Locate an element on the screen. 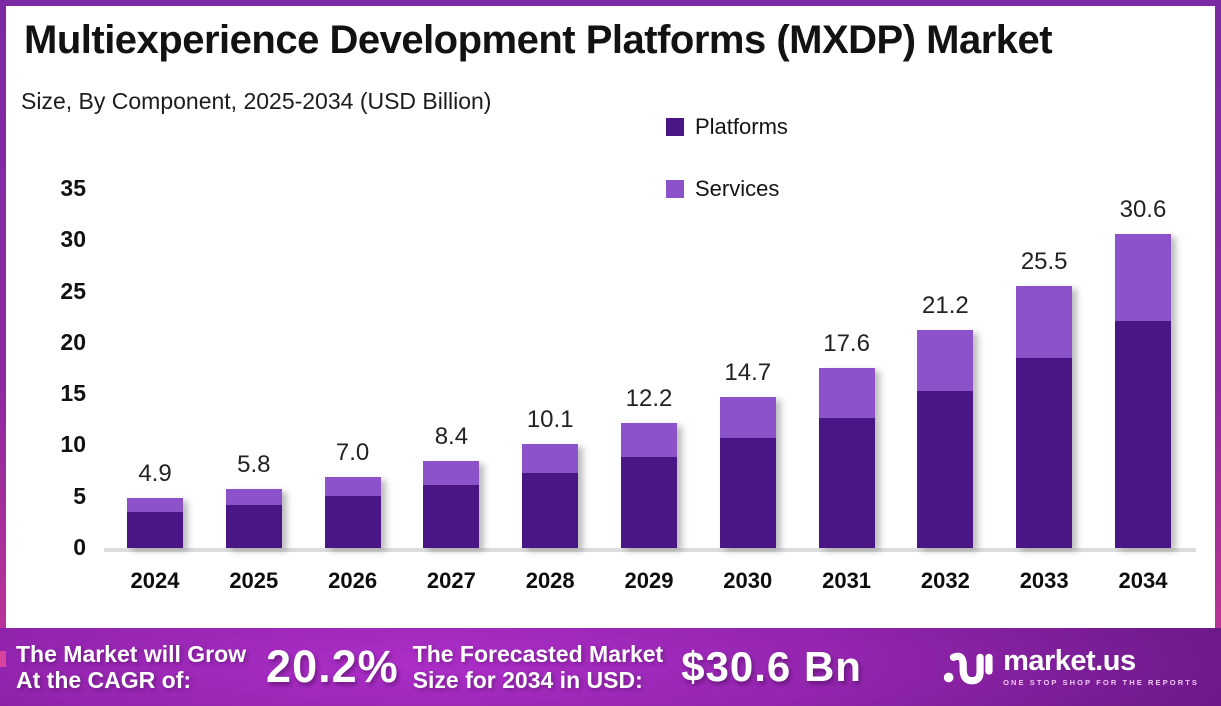 The image size is (1221, 706). legend-label: Platforms is located at coordinates (741, 126).